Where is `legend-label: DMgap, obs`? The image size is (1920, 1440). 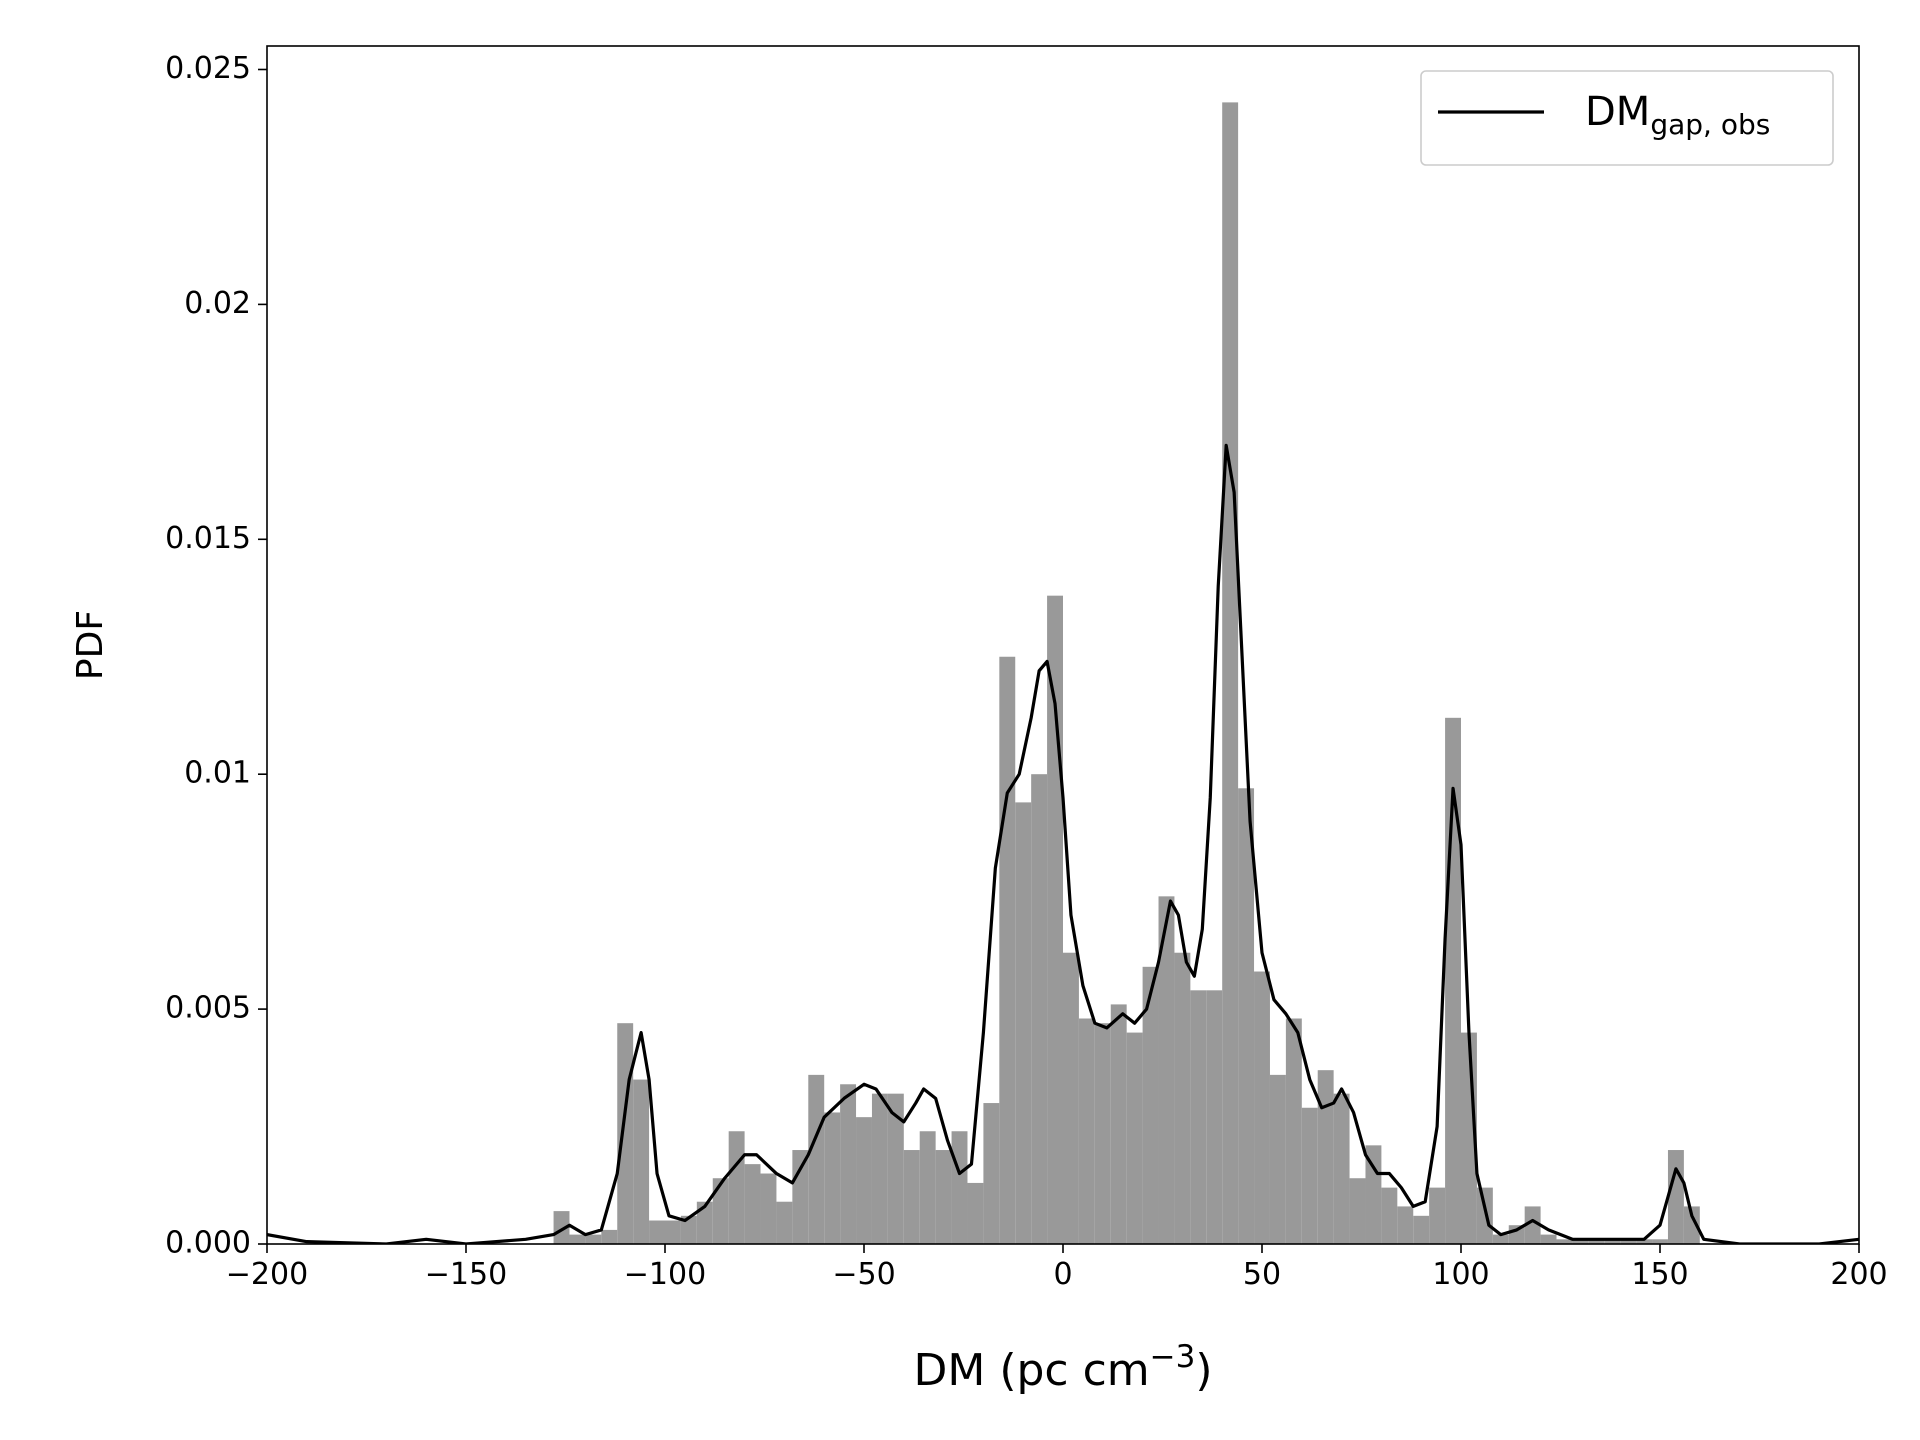 legend-label: DMgap, obs is located at coordinates (1677, 115).